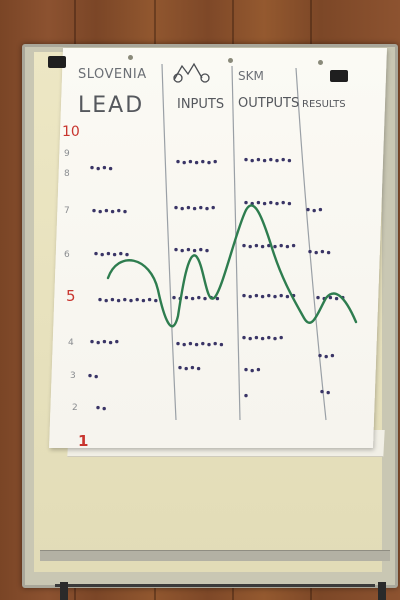 The height and width of the screenshot is (600, 400). What do you see at coordinates (67, 174) in the screenshot?
I see `scale-label-8: 8` at bounding box center [67, 174].